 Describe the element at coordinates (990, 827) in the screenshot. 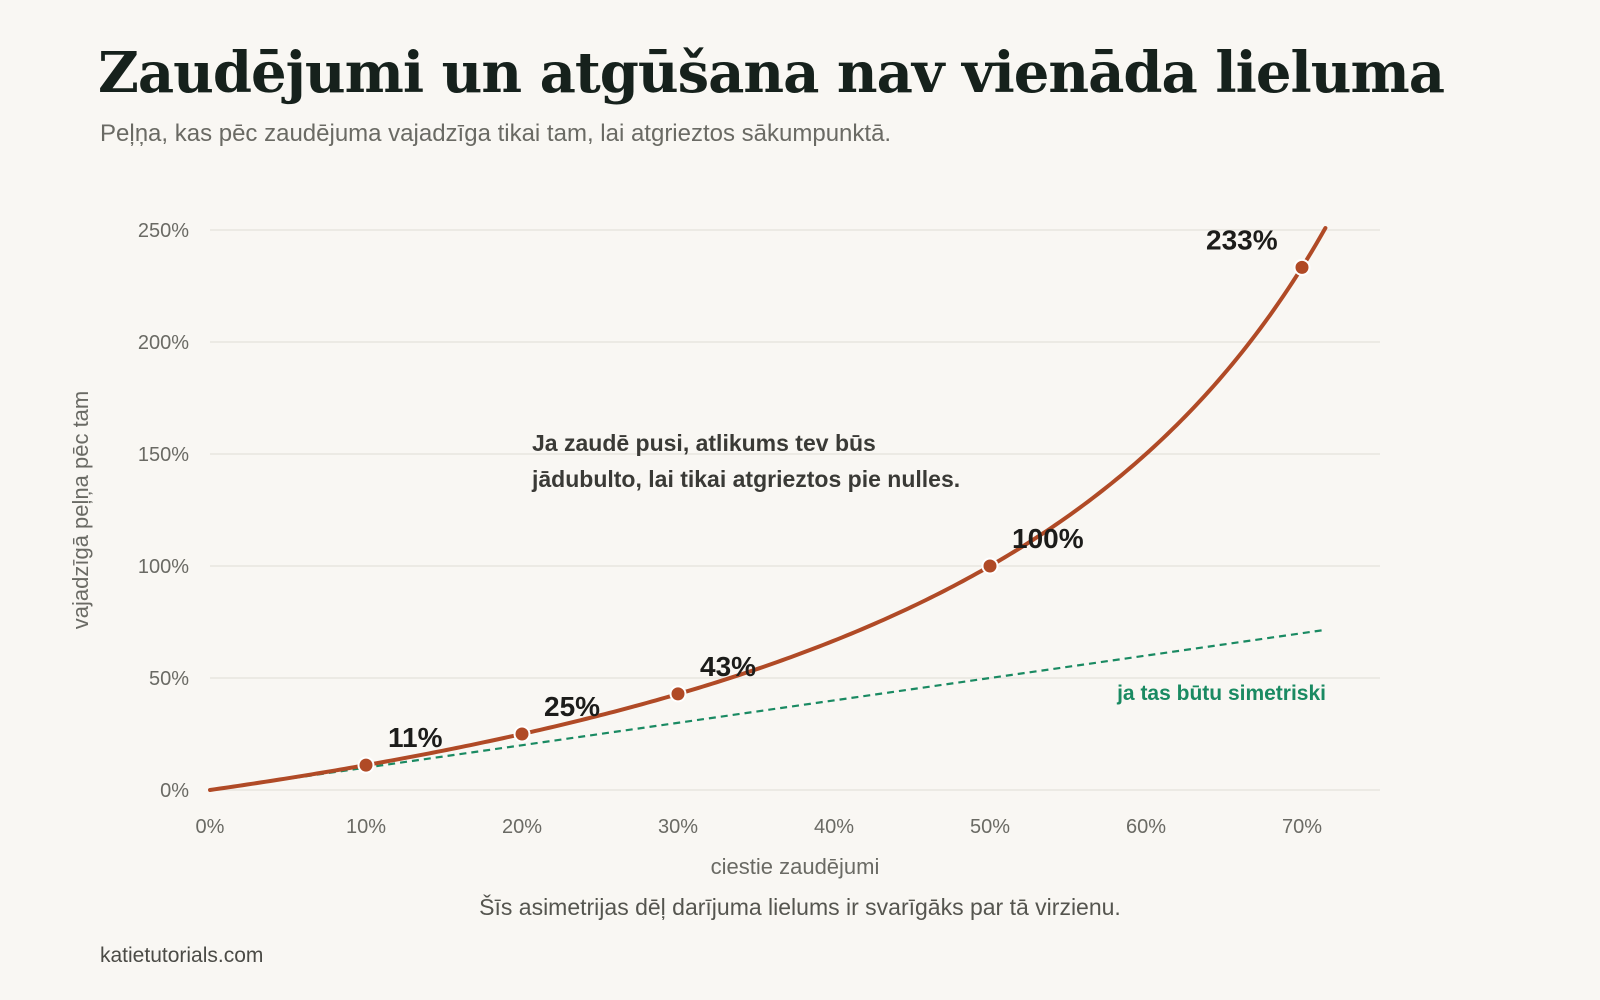

I see `x-tick-label: 50%` at that location.